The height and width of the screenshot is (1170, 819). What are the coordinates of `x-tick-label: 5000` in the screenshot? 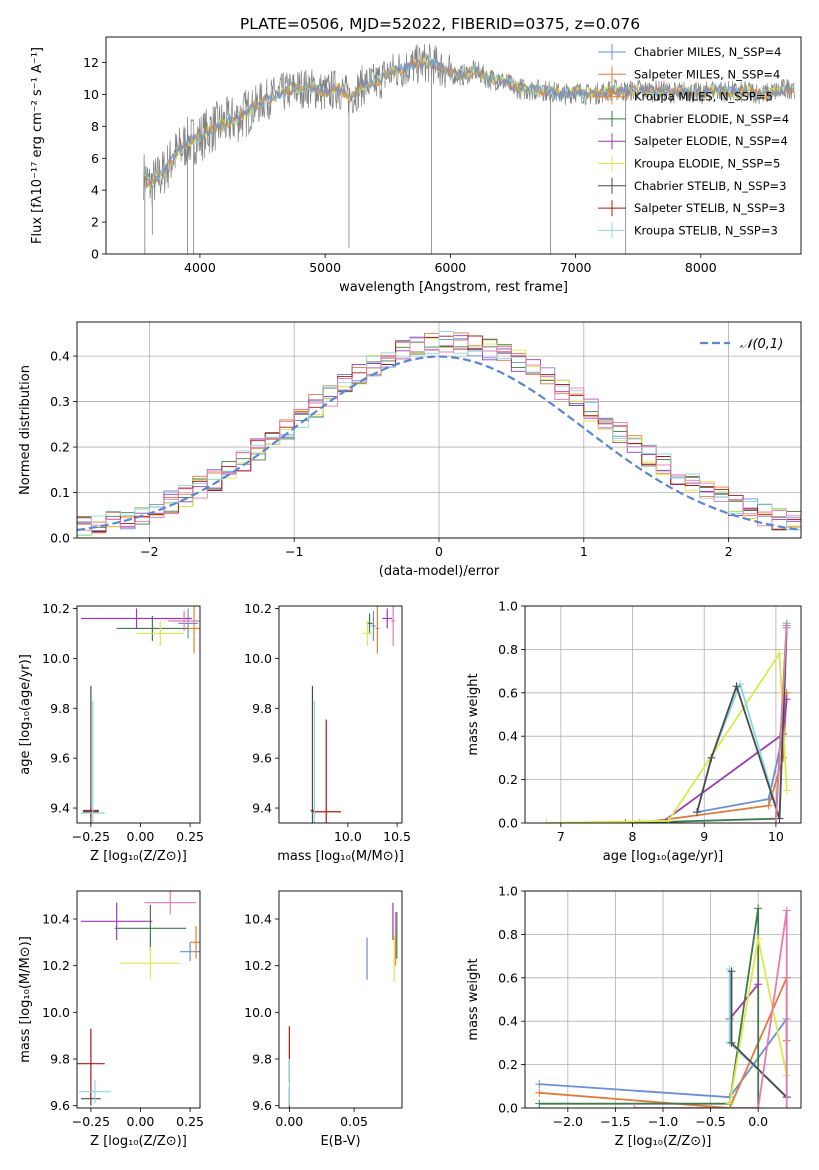 It's located at (325, 267).